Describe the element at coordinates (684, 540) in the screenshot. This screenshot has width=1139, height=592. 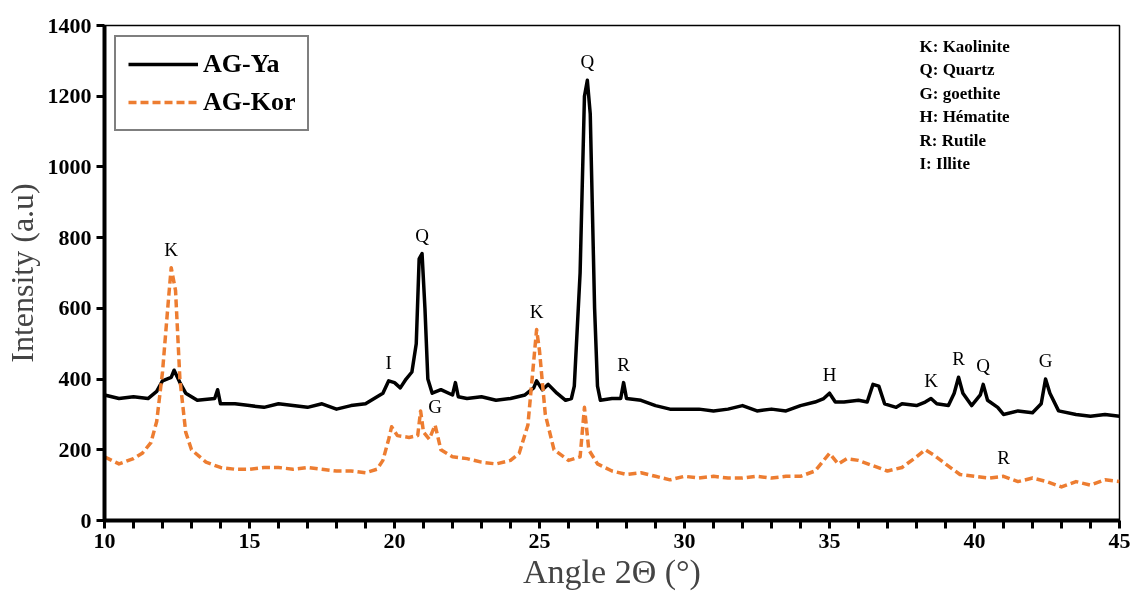
I see `x-tick-label: 30` at that location.